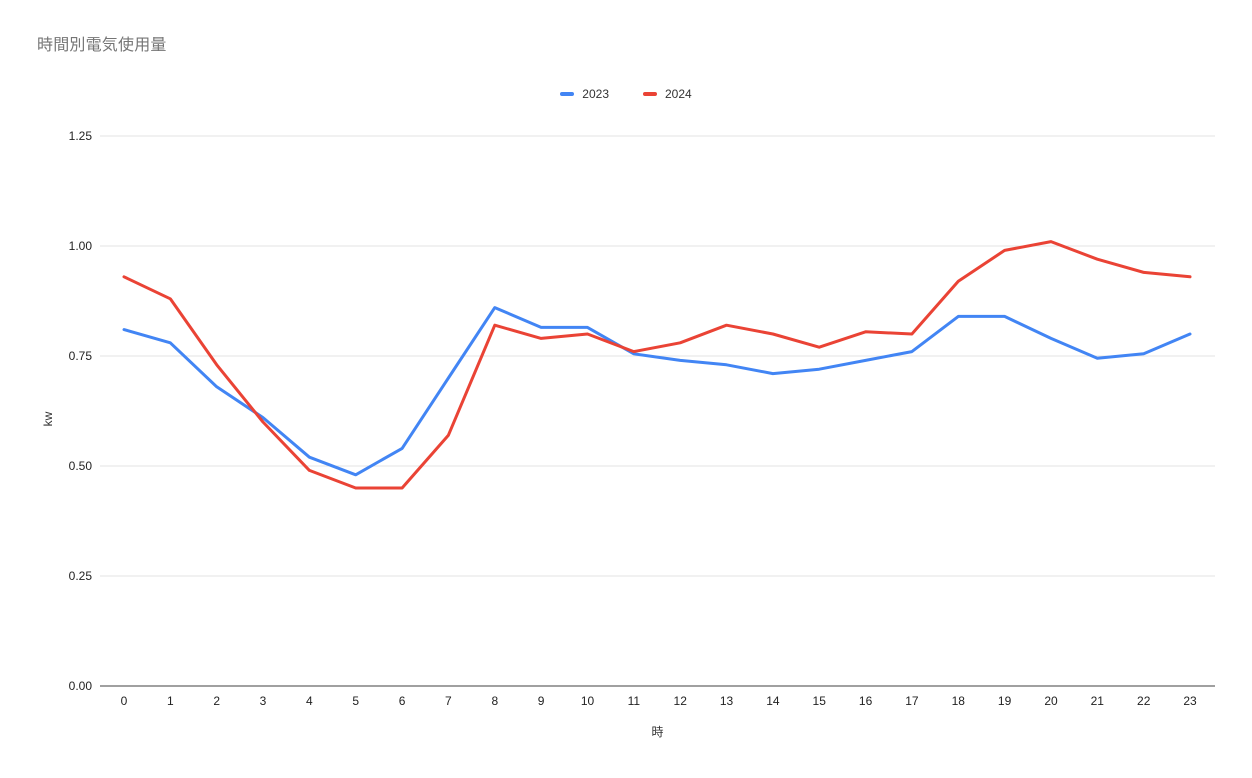 The width and height of the screenshot is (1252, 778). I want to click on y-tick-label: 1.25, so click(81, 136).